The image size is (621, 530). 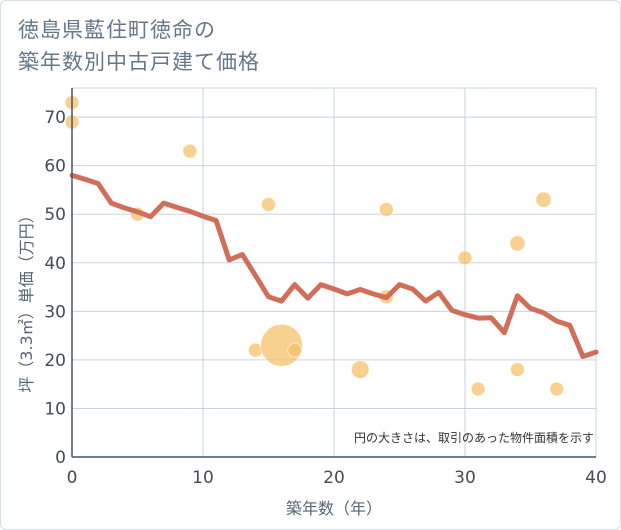 What do you see at coordinates (55, 361) in the screenshot?
I see `y-tick-label-20: 20` at bounding box center [55, 361].